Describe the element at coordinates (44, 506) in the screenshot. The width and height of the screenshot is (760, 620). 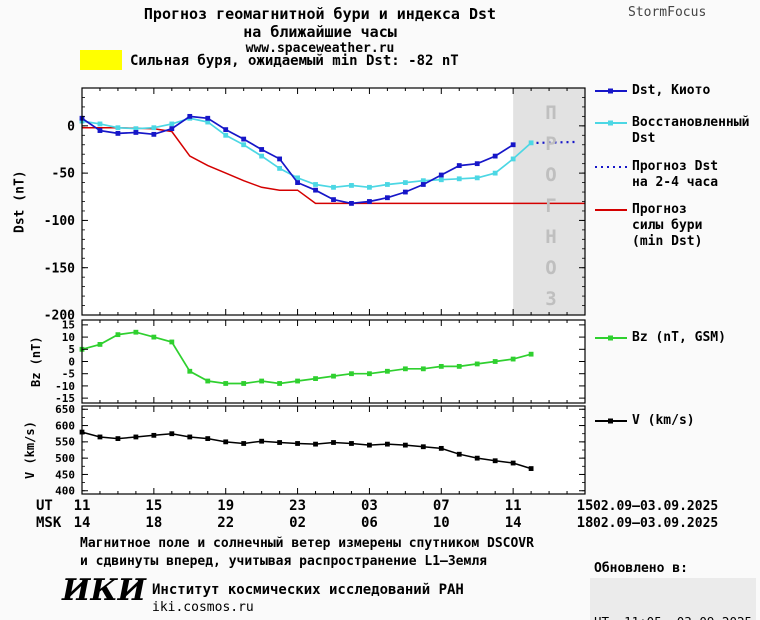
I see `svg-text: UT` at that location.